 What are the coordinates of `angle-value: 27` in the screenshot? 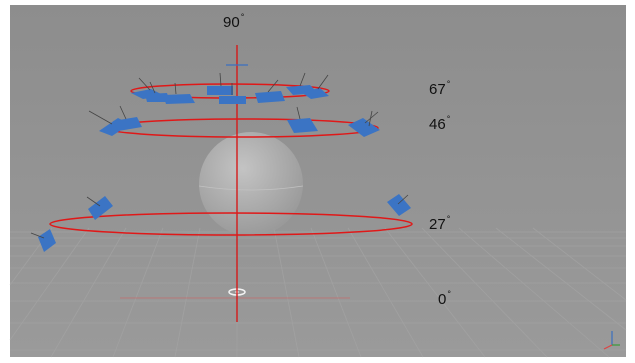 It's located at (437, 224).